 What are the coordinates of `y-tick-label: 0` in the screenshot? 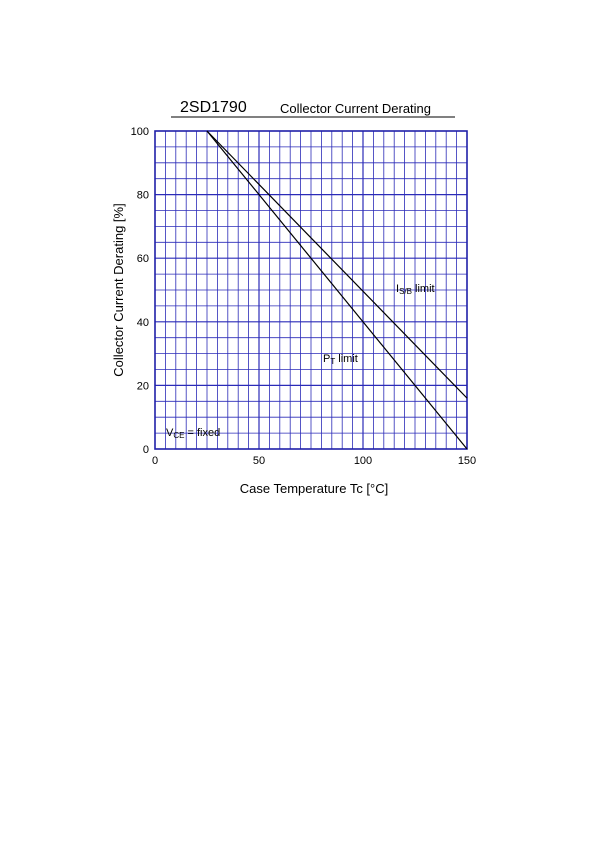 It's located at (146, 450).